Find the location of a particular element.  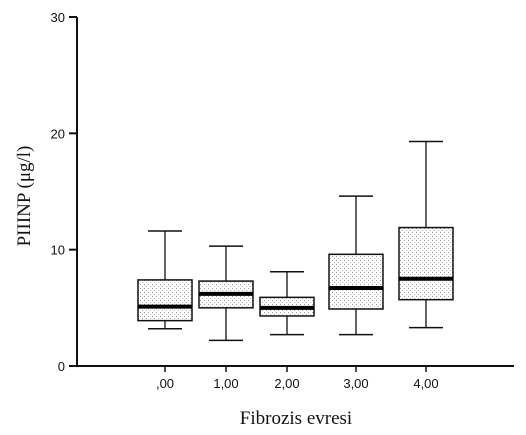

y-ticks: 0 10 20 30 is located at coordinates (64, 192).